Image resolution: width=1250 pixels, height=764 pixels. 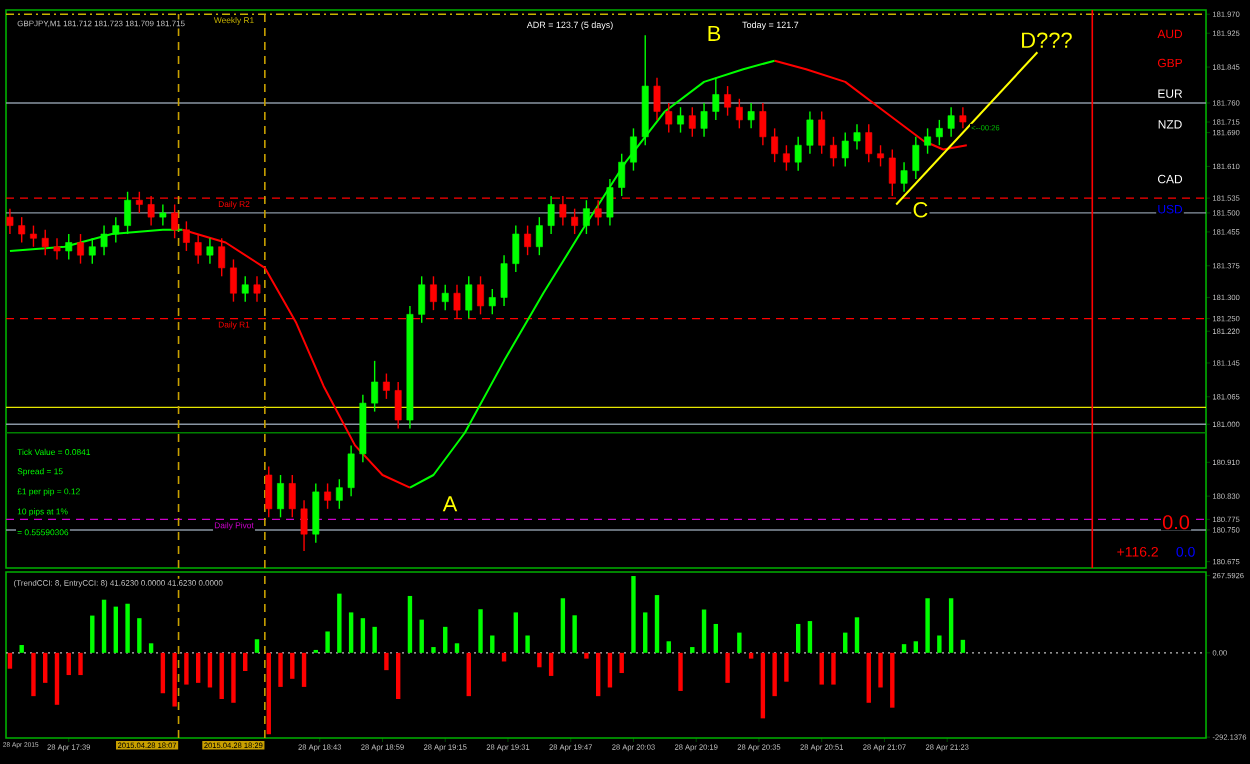 I want to click on annotation: A, so click(x=450, y=504).